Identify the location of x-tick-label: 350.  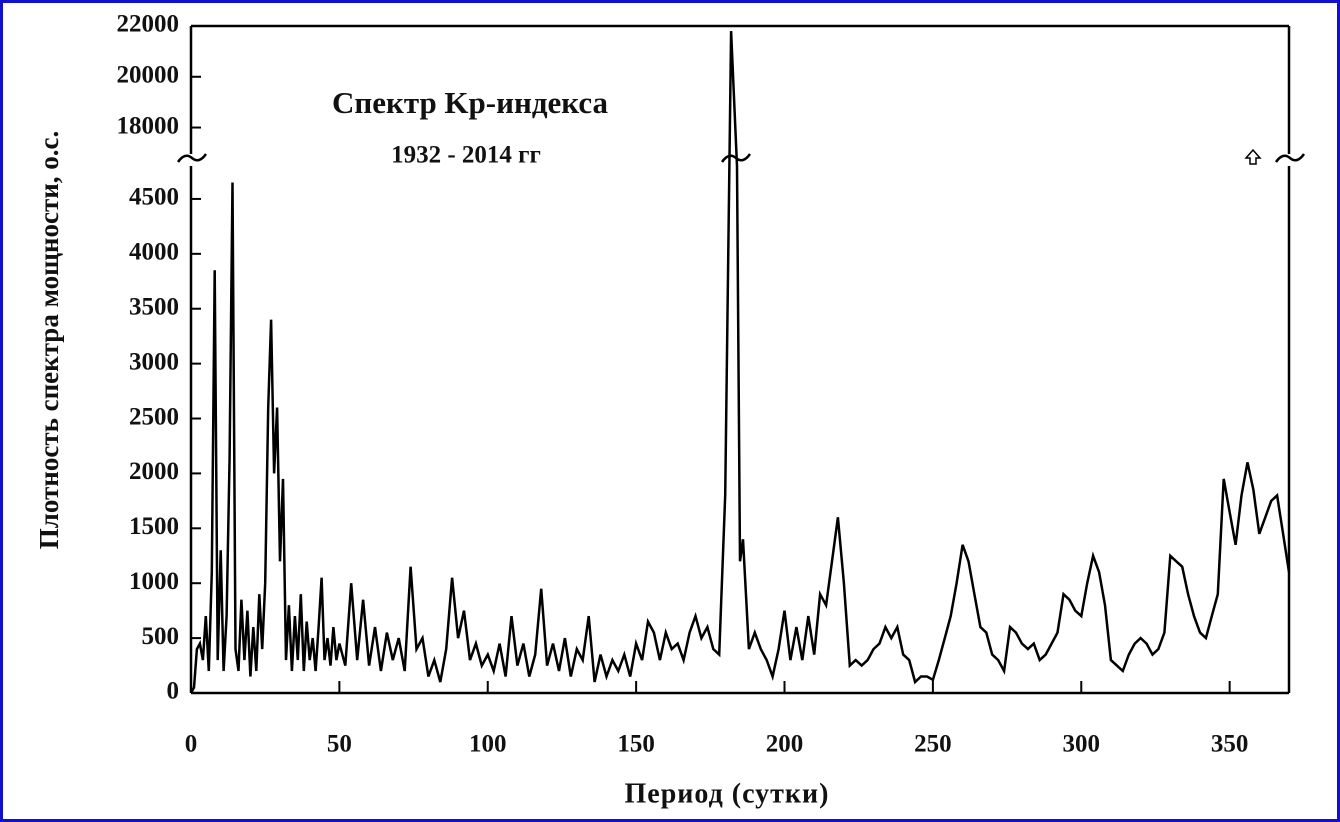
(1230, 744).